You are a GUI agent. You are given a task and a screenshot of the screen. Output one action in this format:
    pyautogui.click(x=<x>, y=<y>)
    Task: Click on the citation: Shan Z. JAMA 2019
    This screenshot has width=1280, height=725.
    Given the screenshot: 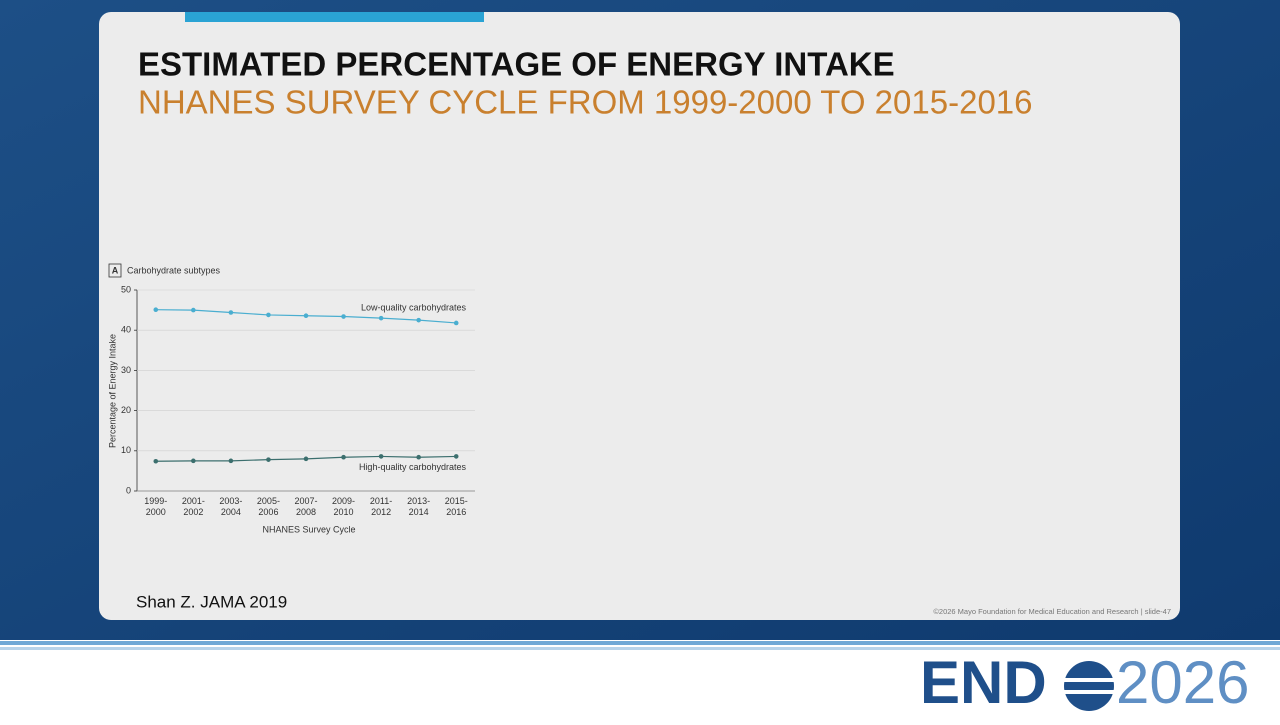 What is the action you would take?
    pyautogui.click(x=211, y=601)
    